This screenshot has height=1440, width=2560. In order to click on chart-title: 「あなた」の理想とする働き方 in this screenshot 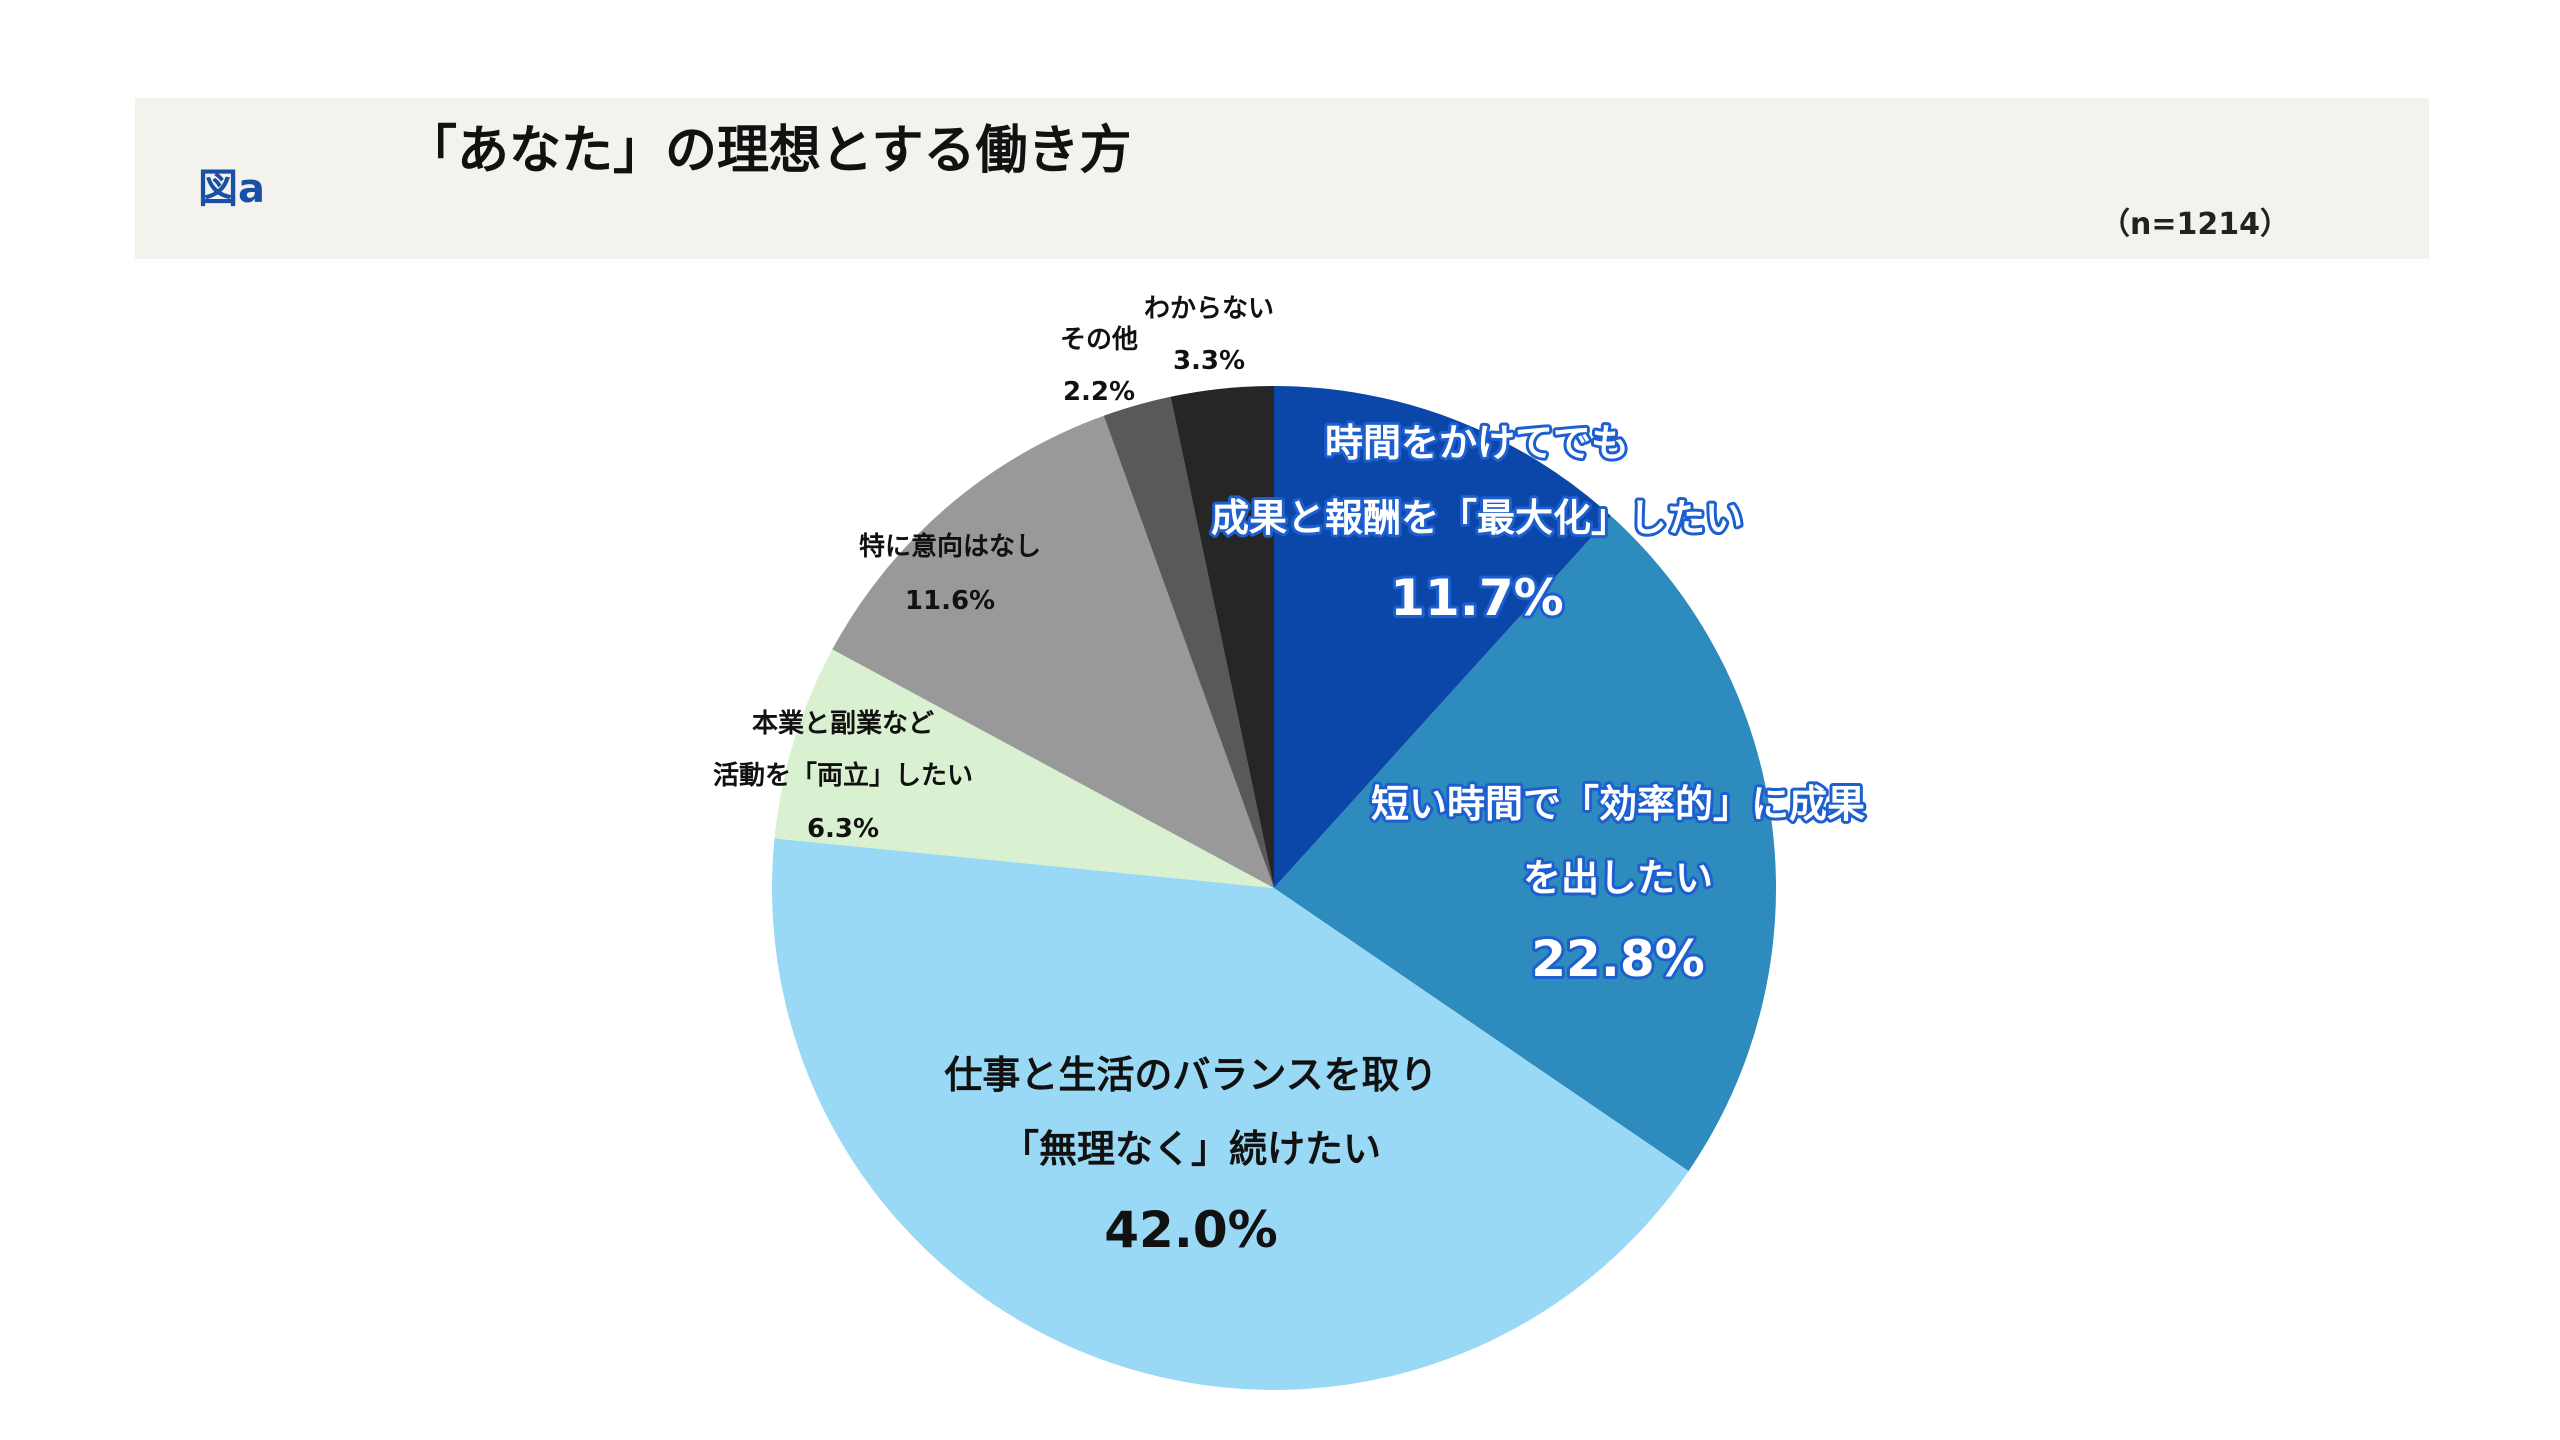, I will do `click(768, 151)`.